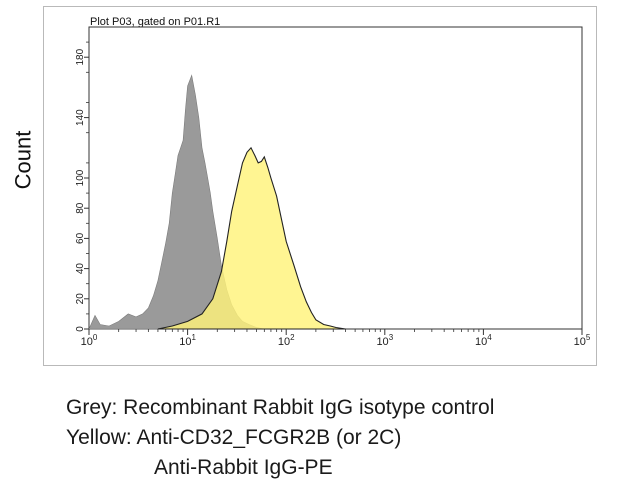  Describe the element at coordinates (582, 340) in the screenshot. I see `x-tick-label: 10⁵` at that location.